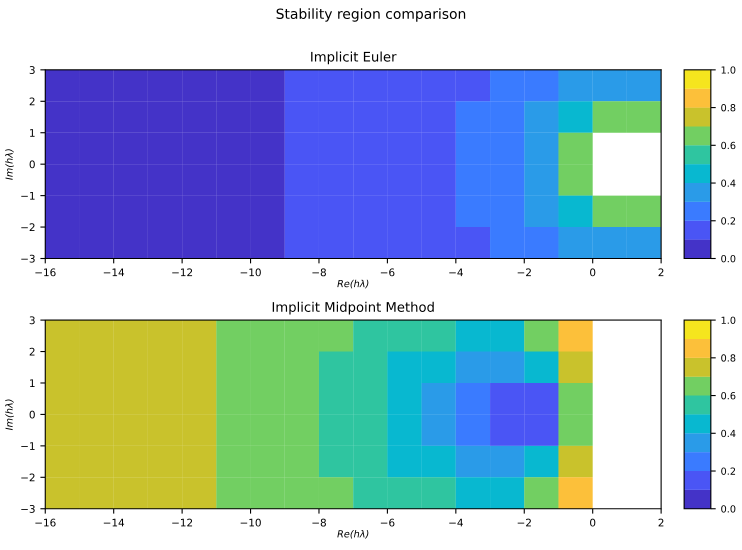 This screenshot has width=742, height=550. I want to click on text: Stability region comparison, so click(371, 15).